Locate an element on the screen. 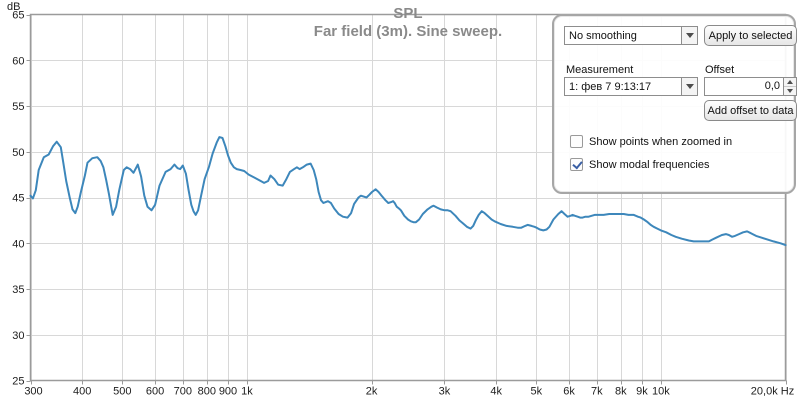  y-tick-label: 50 is located at coordinates (18, 153).